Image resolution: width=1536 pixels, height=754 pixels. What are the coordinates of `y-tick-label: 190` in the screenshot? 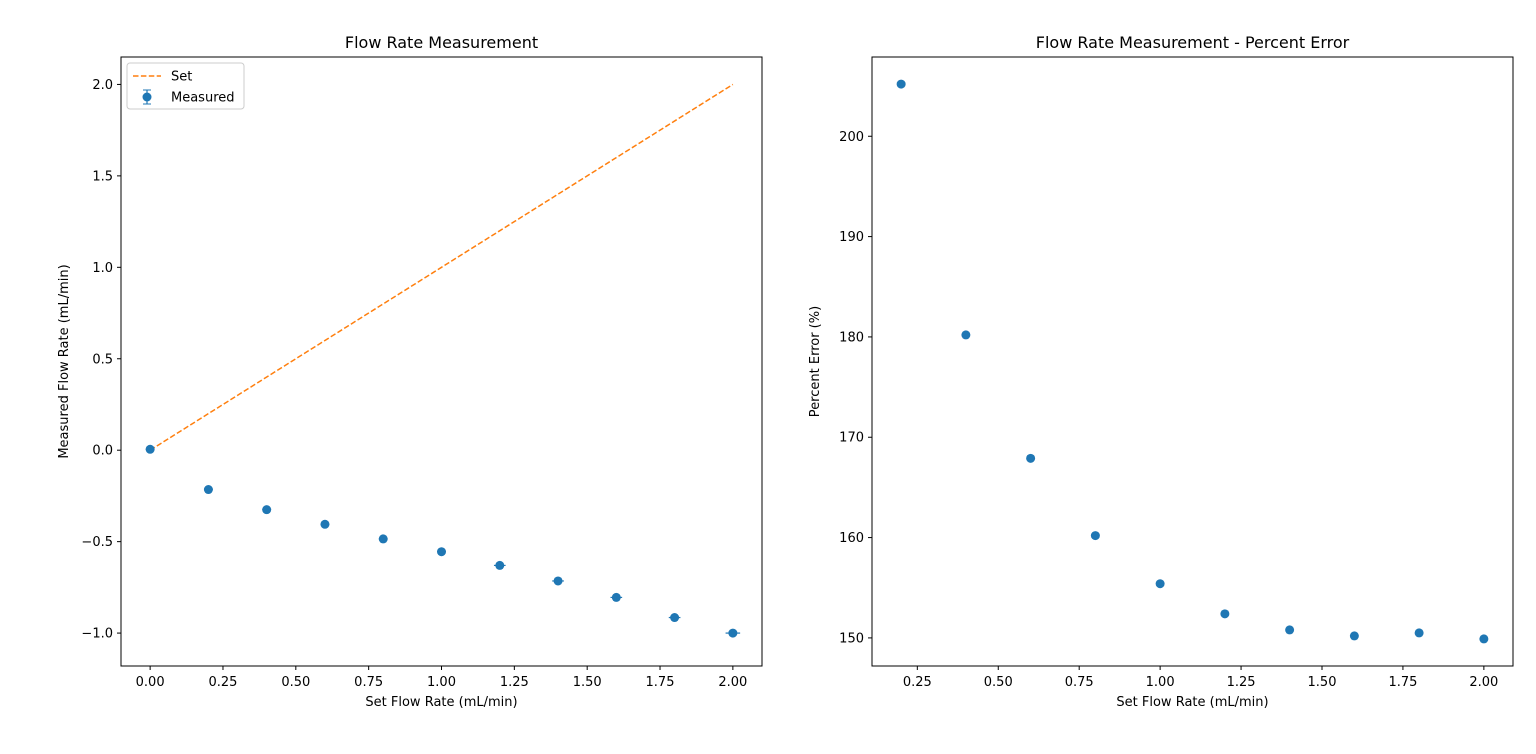 It's located at (851, 237).